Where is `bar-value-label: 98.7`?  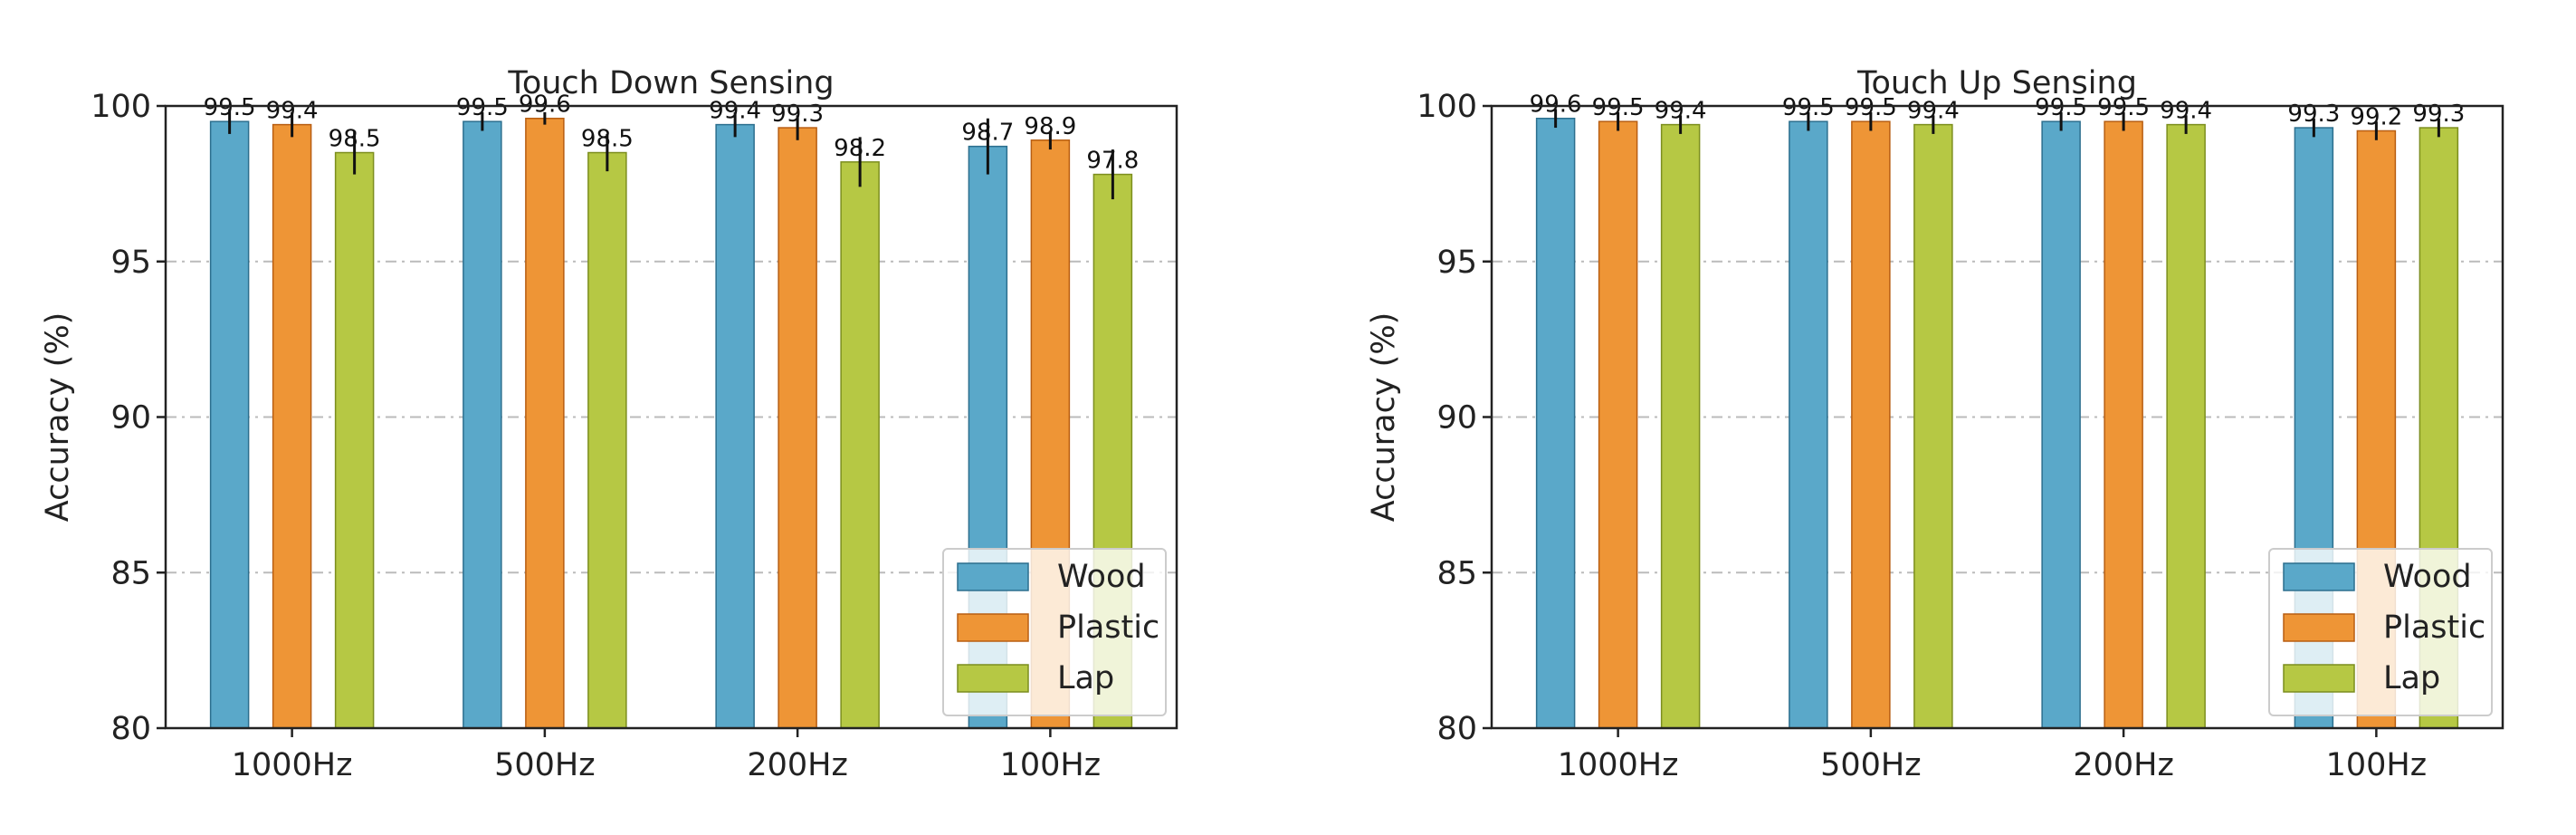 bar-value-label: 98.7 is located at coordinates (987, 133).